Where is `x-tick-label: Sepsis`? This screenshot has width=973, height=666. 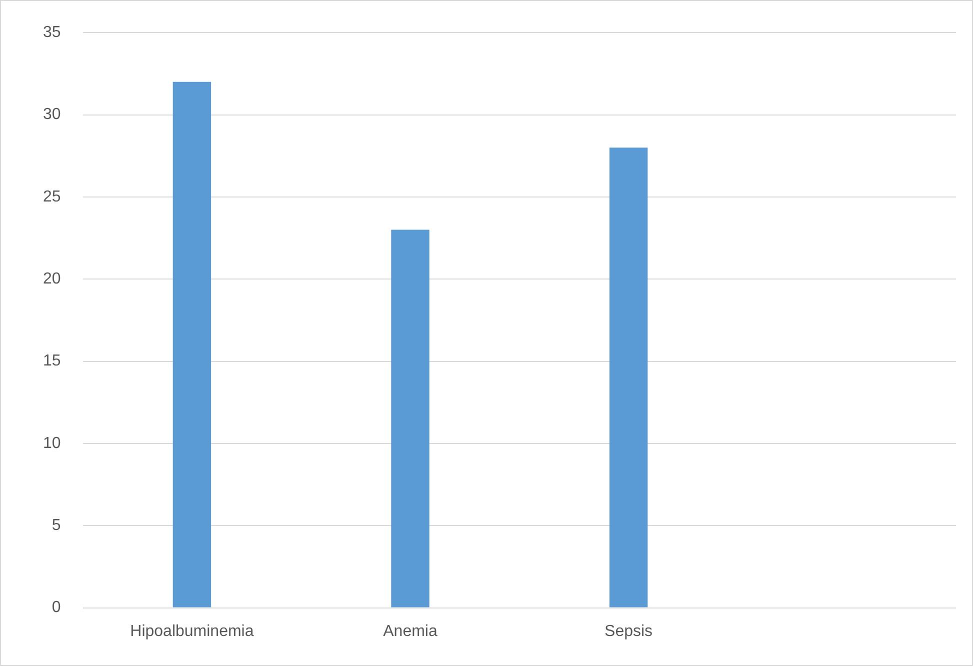 x-tick-label: Sepsis is located at coordinates (628, 631).